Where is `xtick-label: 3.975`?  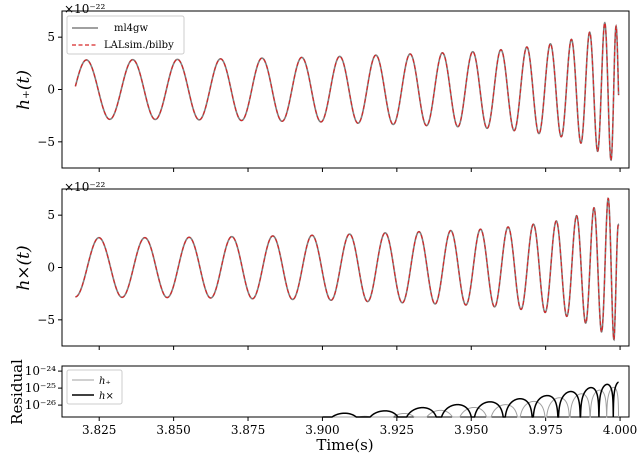 xtick-label: 3.975 is located at coordinates (545, 430).